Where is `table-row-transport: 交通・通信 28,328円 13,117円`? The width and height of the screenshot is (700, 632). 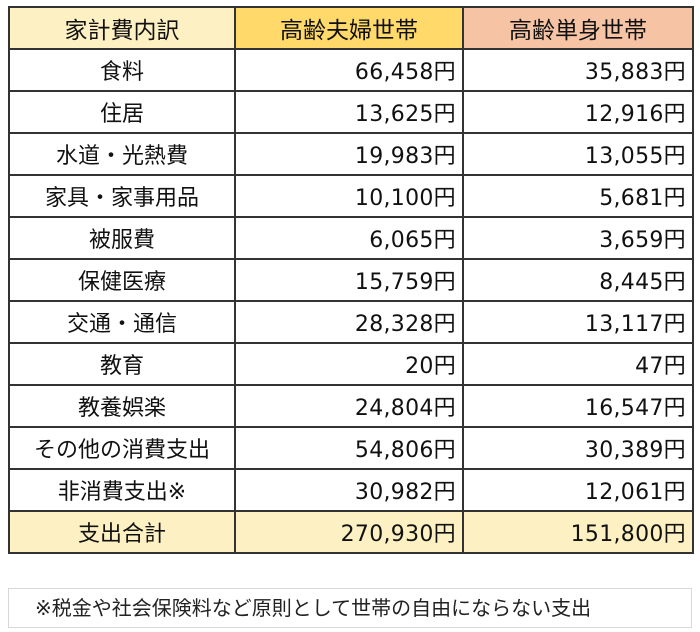
table-row-transport: 交通・通信 28,328円 13,117円 is located at coordinates (351, 322).